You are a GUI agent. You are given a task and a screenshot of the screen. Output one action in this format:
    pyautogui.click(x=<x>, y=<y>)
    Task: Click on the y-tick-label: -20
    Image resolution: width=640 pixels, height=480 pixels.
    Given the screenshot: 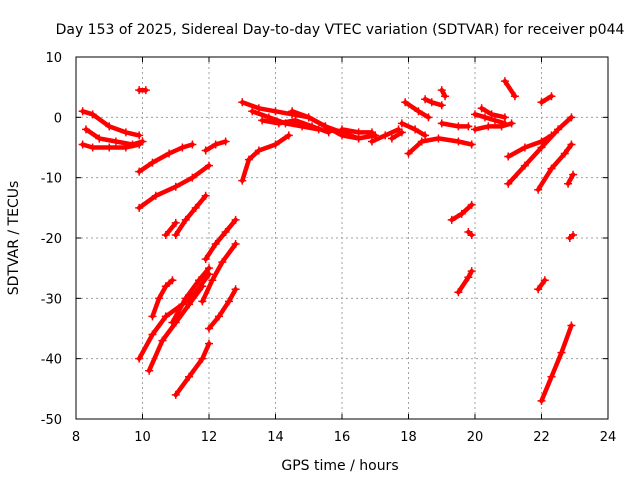 What is the action you would take?
    pyautogui.click(x=51, y=239)
    